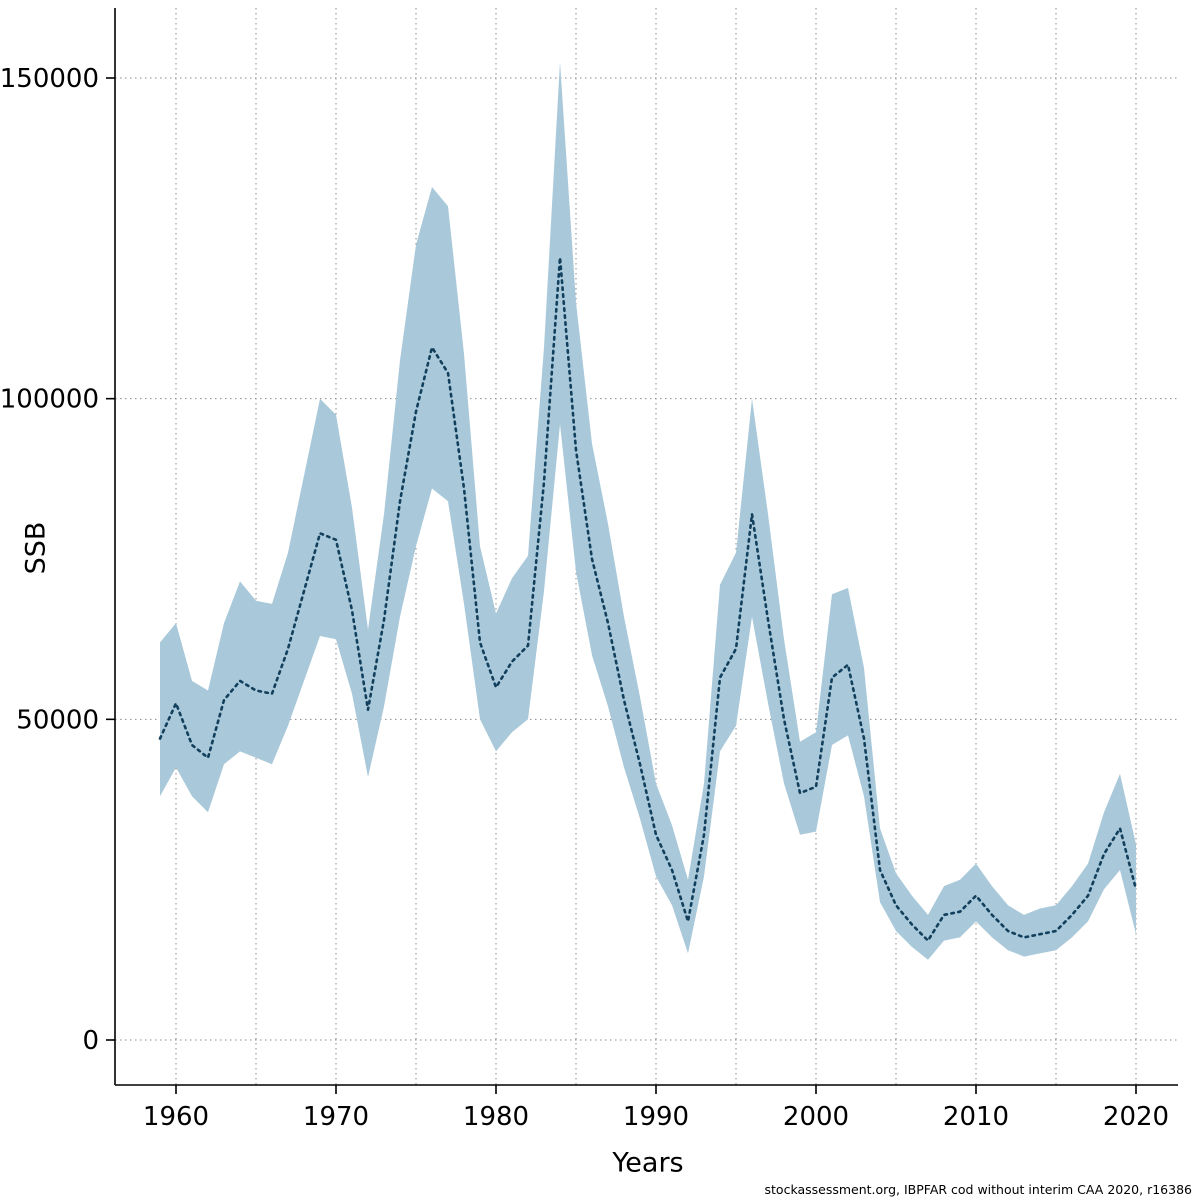 This screenshot has width=1200, height=1200. Describe the element at coordinates (336, 1117) in the screenshot. I see `x-tick-label: 1970` at that location.